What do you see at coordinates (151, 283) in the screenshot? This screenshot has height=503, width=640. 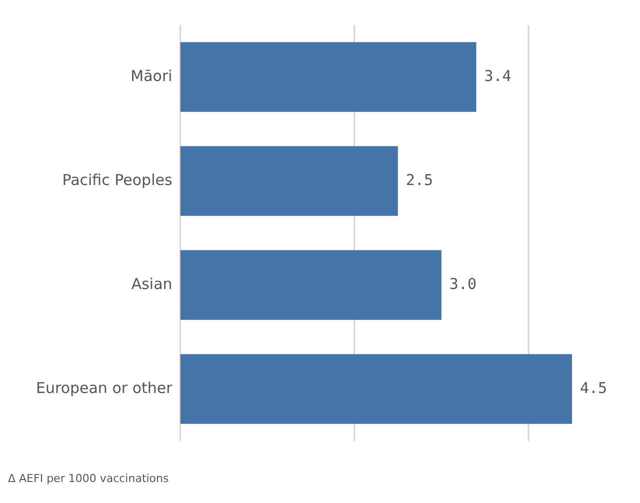 I see `y-tick-label: Asian` at bounding box center [151, 283].